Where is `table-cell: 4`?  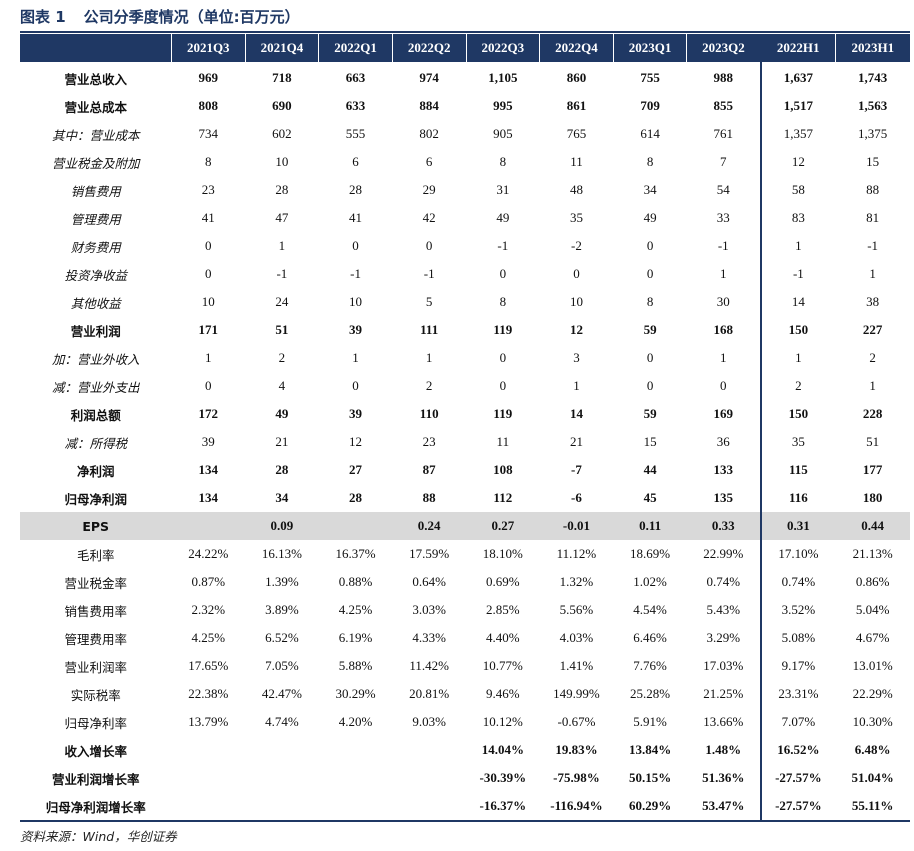 table-cell: 4 is located at coordinates (282, 385).